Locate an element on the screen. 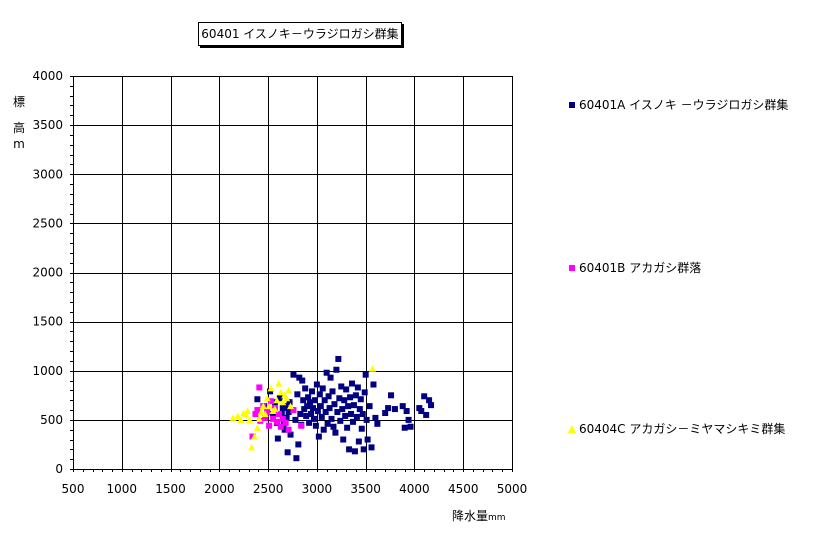 The image size is (816, 534). x-tick-label: 500 is located at coordinates (73, 489).